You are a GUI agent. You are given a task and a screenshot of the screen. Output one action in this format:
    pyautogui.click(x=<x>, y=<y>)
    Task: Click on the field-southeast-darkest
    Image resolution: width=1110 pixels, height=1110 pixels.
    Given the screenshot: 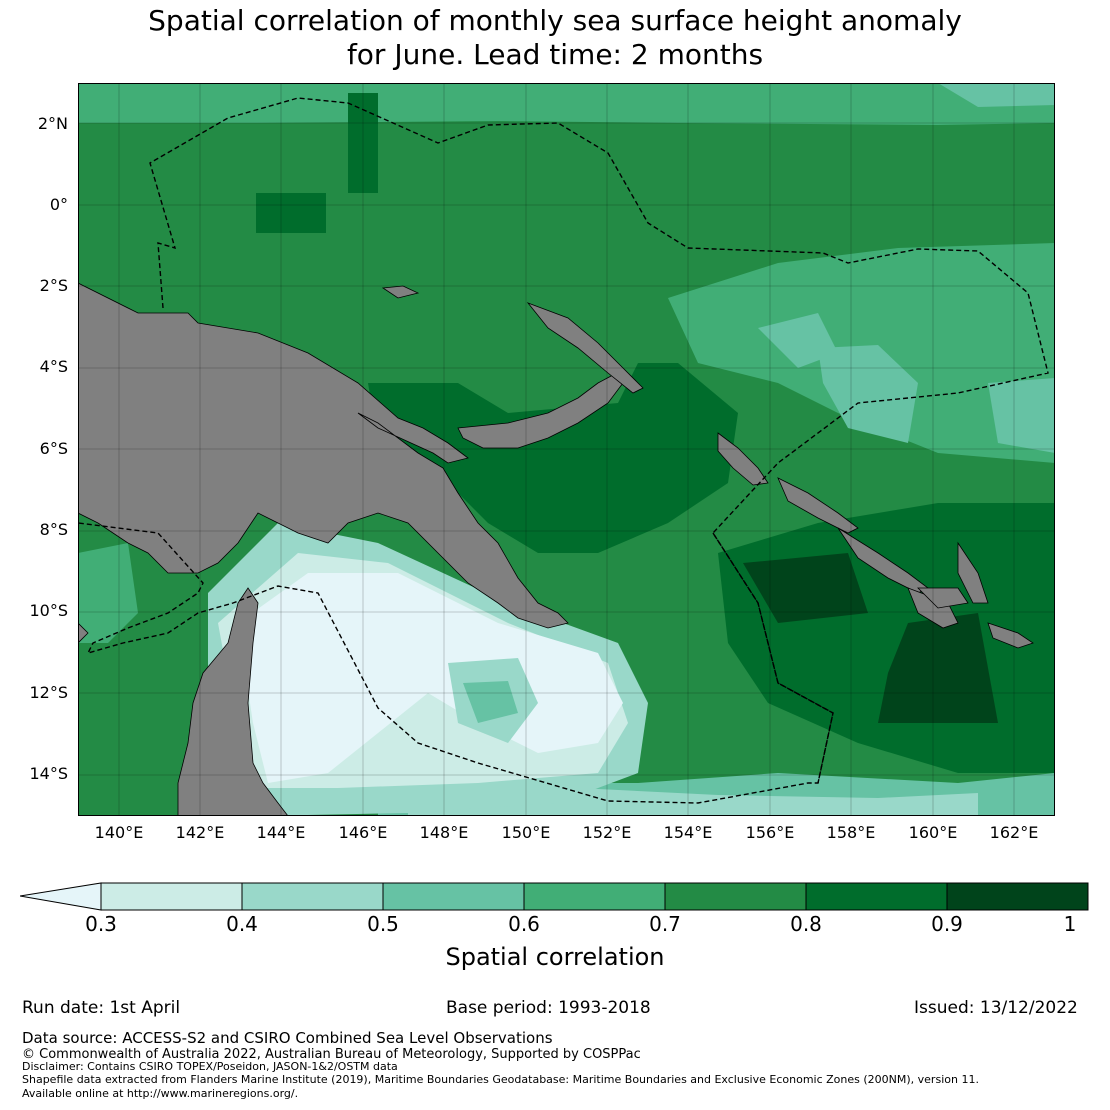 What is the action you would take?
    pyautogui.click(x=805, y=588)
    